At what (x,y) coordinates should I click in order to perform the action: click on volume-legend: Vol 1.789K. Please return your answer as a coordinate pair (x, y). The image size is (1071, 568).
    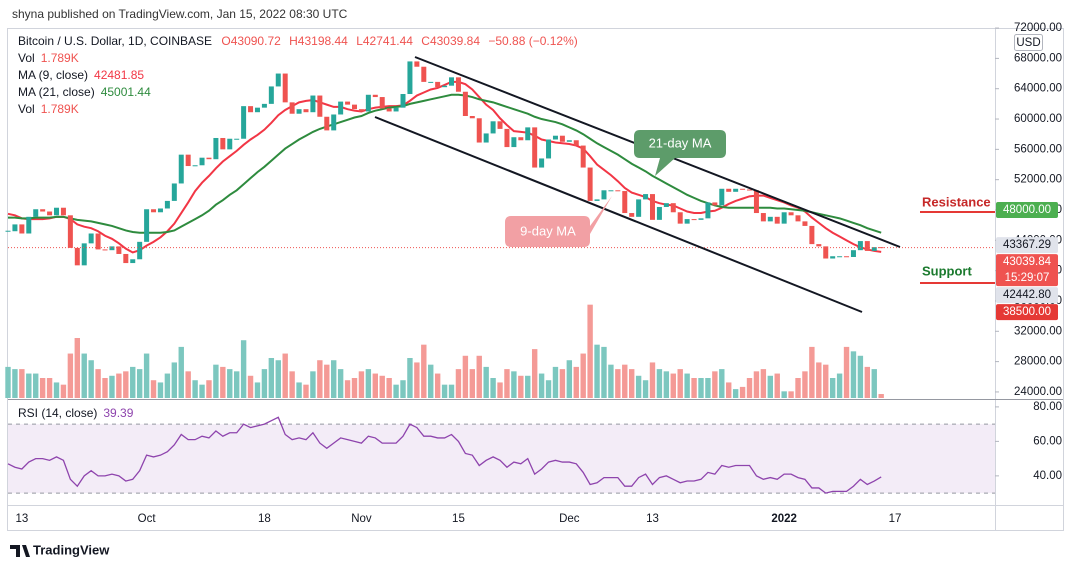
    Looking at the image, I should click on (48, 58).